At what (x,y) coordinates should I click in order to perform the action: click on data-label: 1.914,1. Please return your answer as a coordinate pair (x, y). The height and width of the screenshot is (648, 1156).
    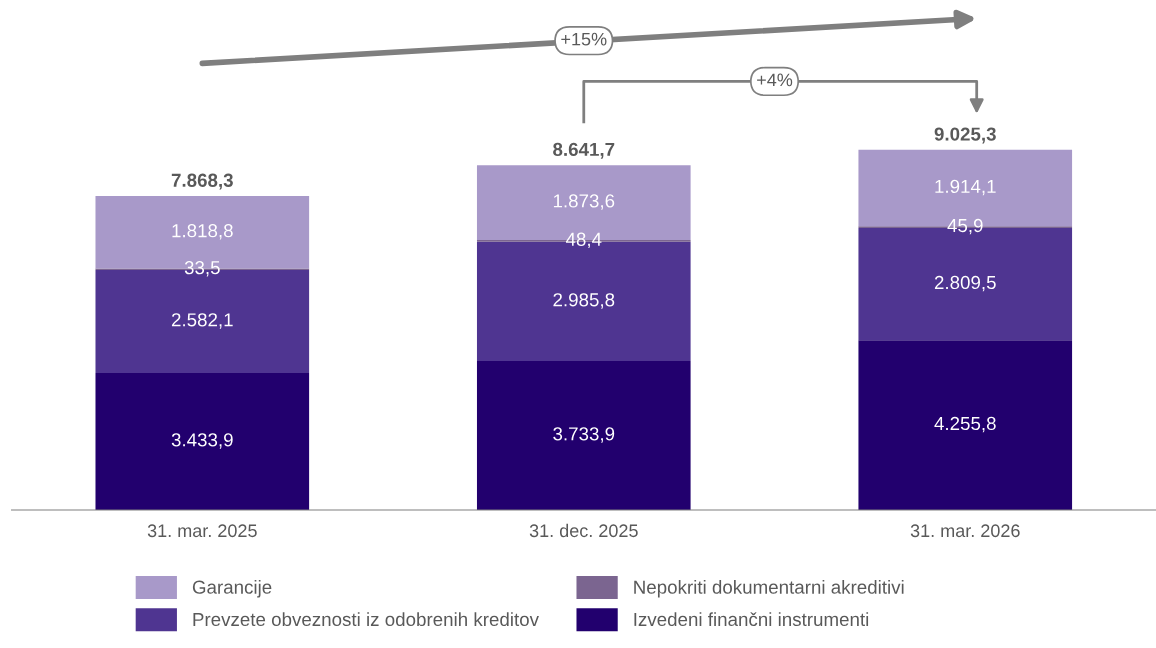
    Looking at the image, I should click on (965, 187).